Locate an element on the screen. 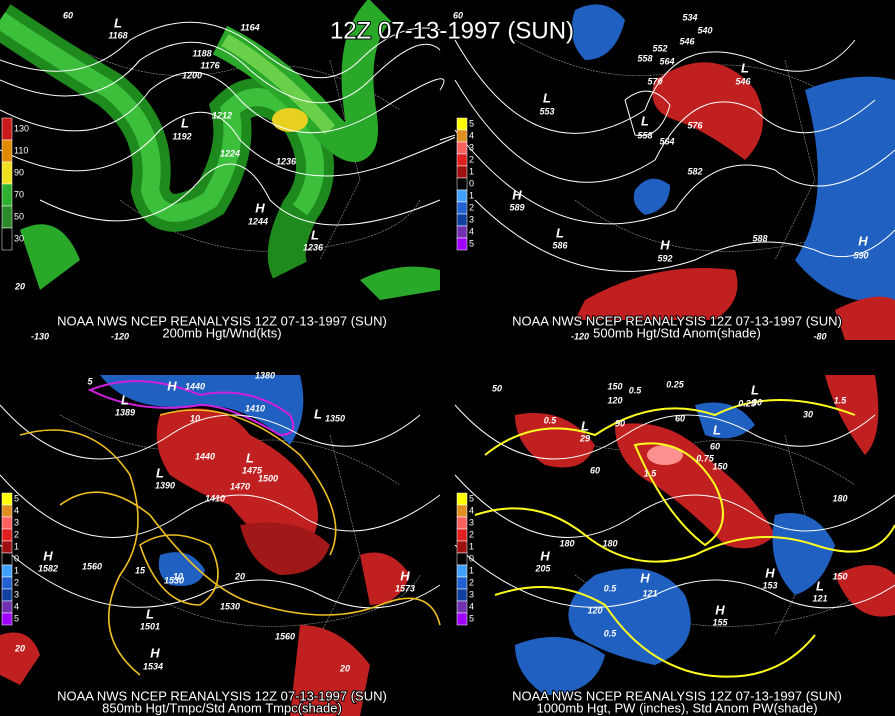 This screenshot has width=895, height=716. contour-label: 588 is located at coordinates (759, 238).